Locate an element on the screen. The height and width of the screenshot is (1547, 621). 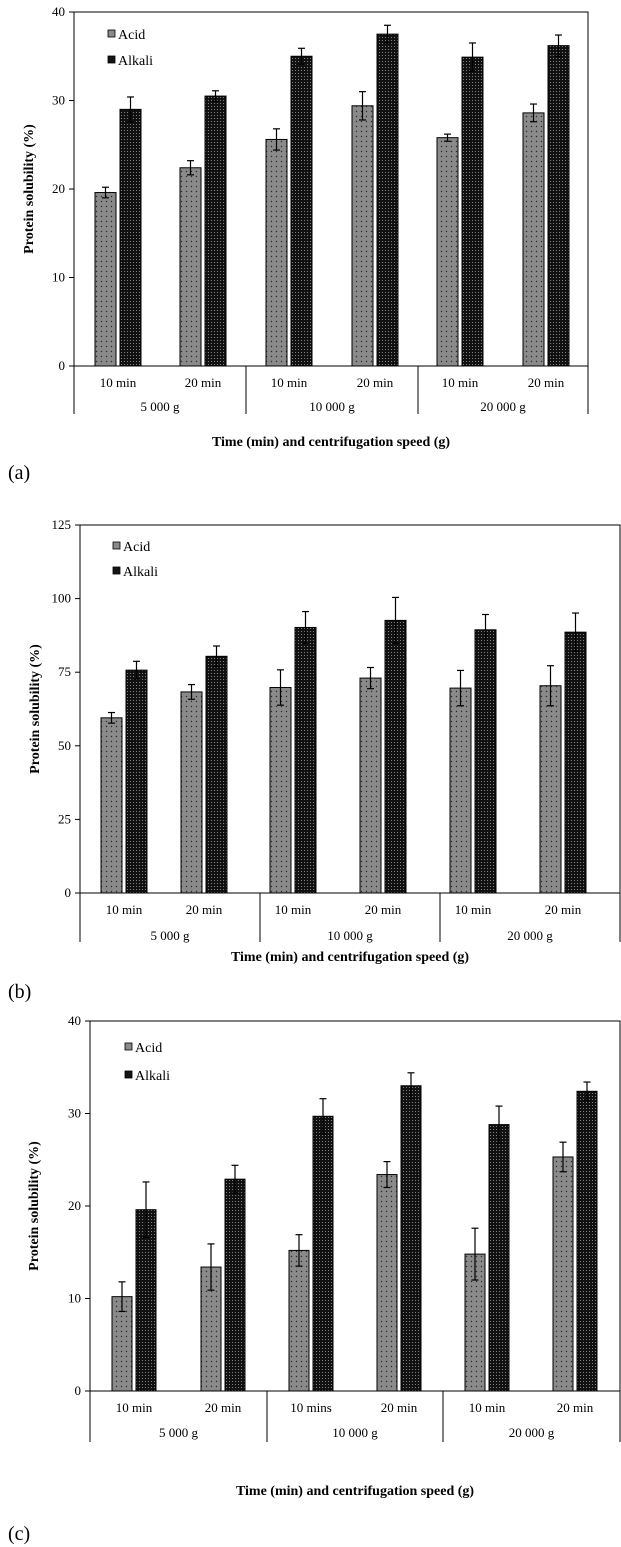
panel-label: (c) is located at coordinates (19, 1534).